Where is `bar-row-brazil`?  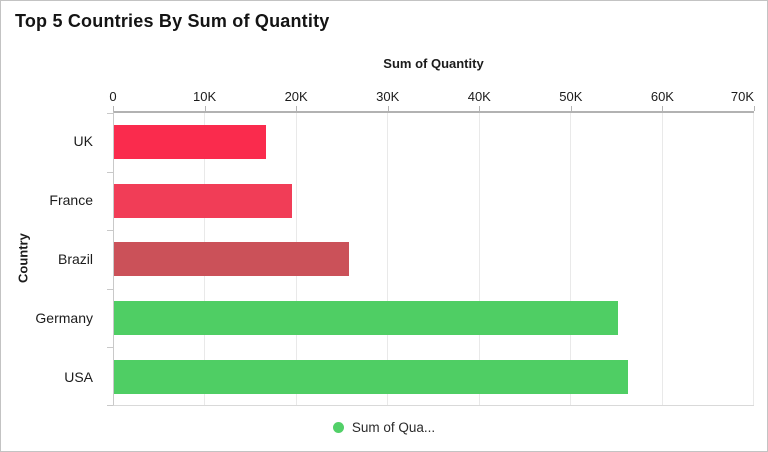 bar-row-brazil is located at coordinates (434, 259).